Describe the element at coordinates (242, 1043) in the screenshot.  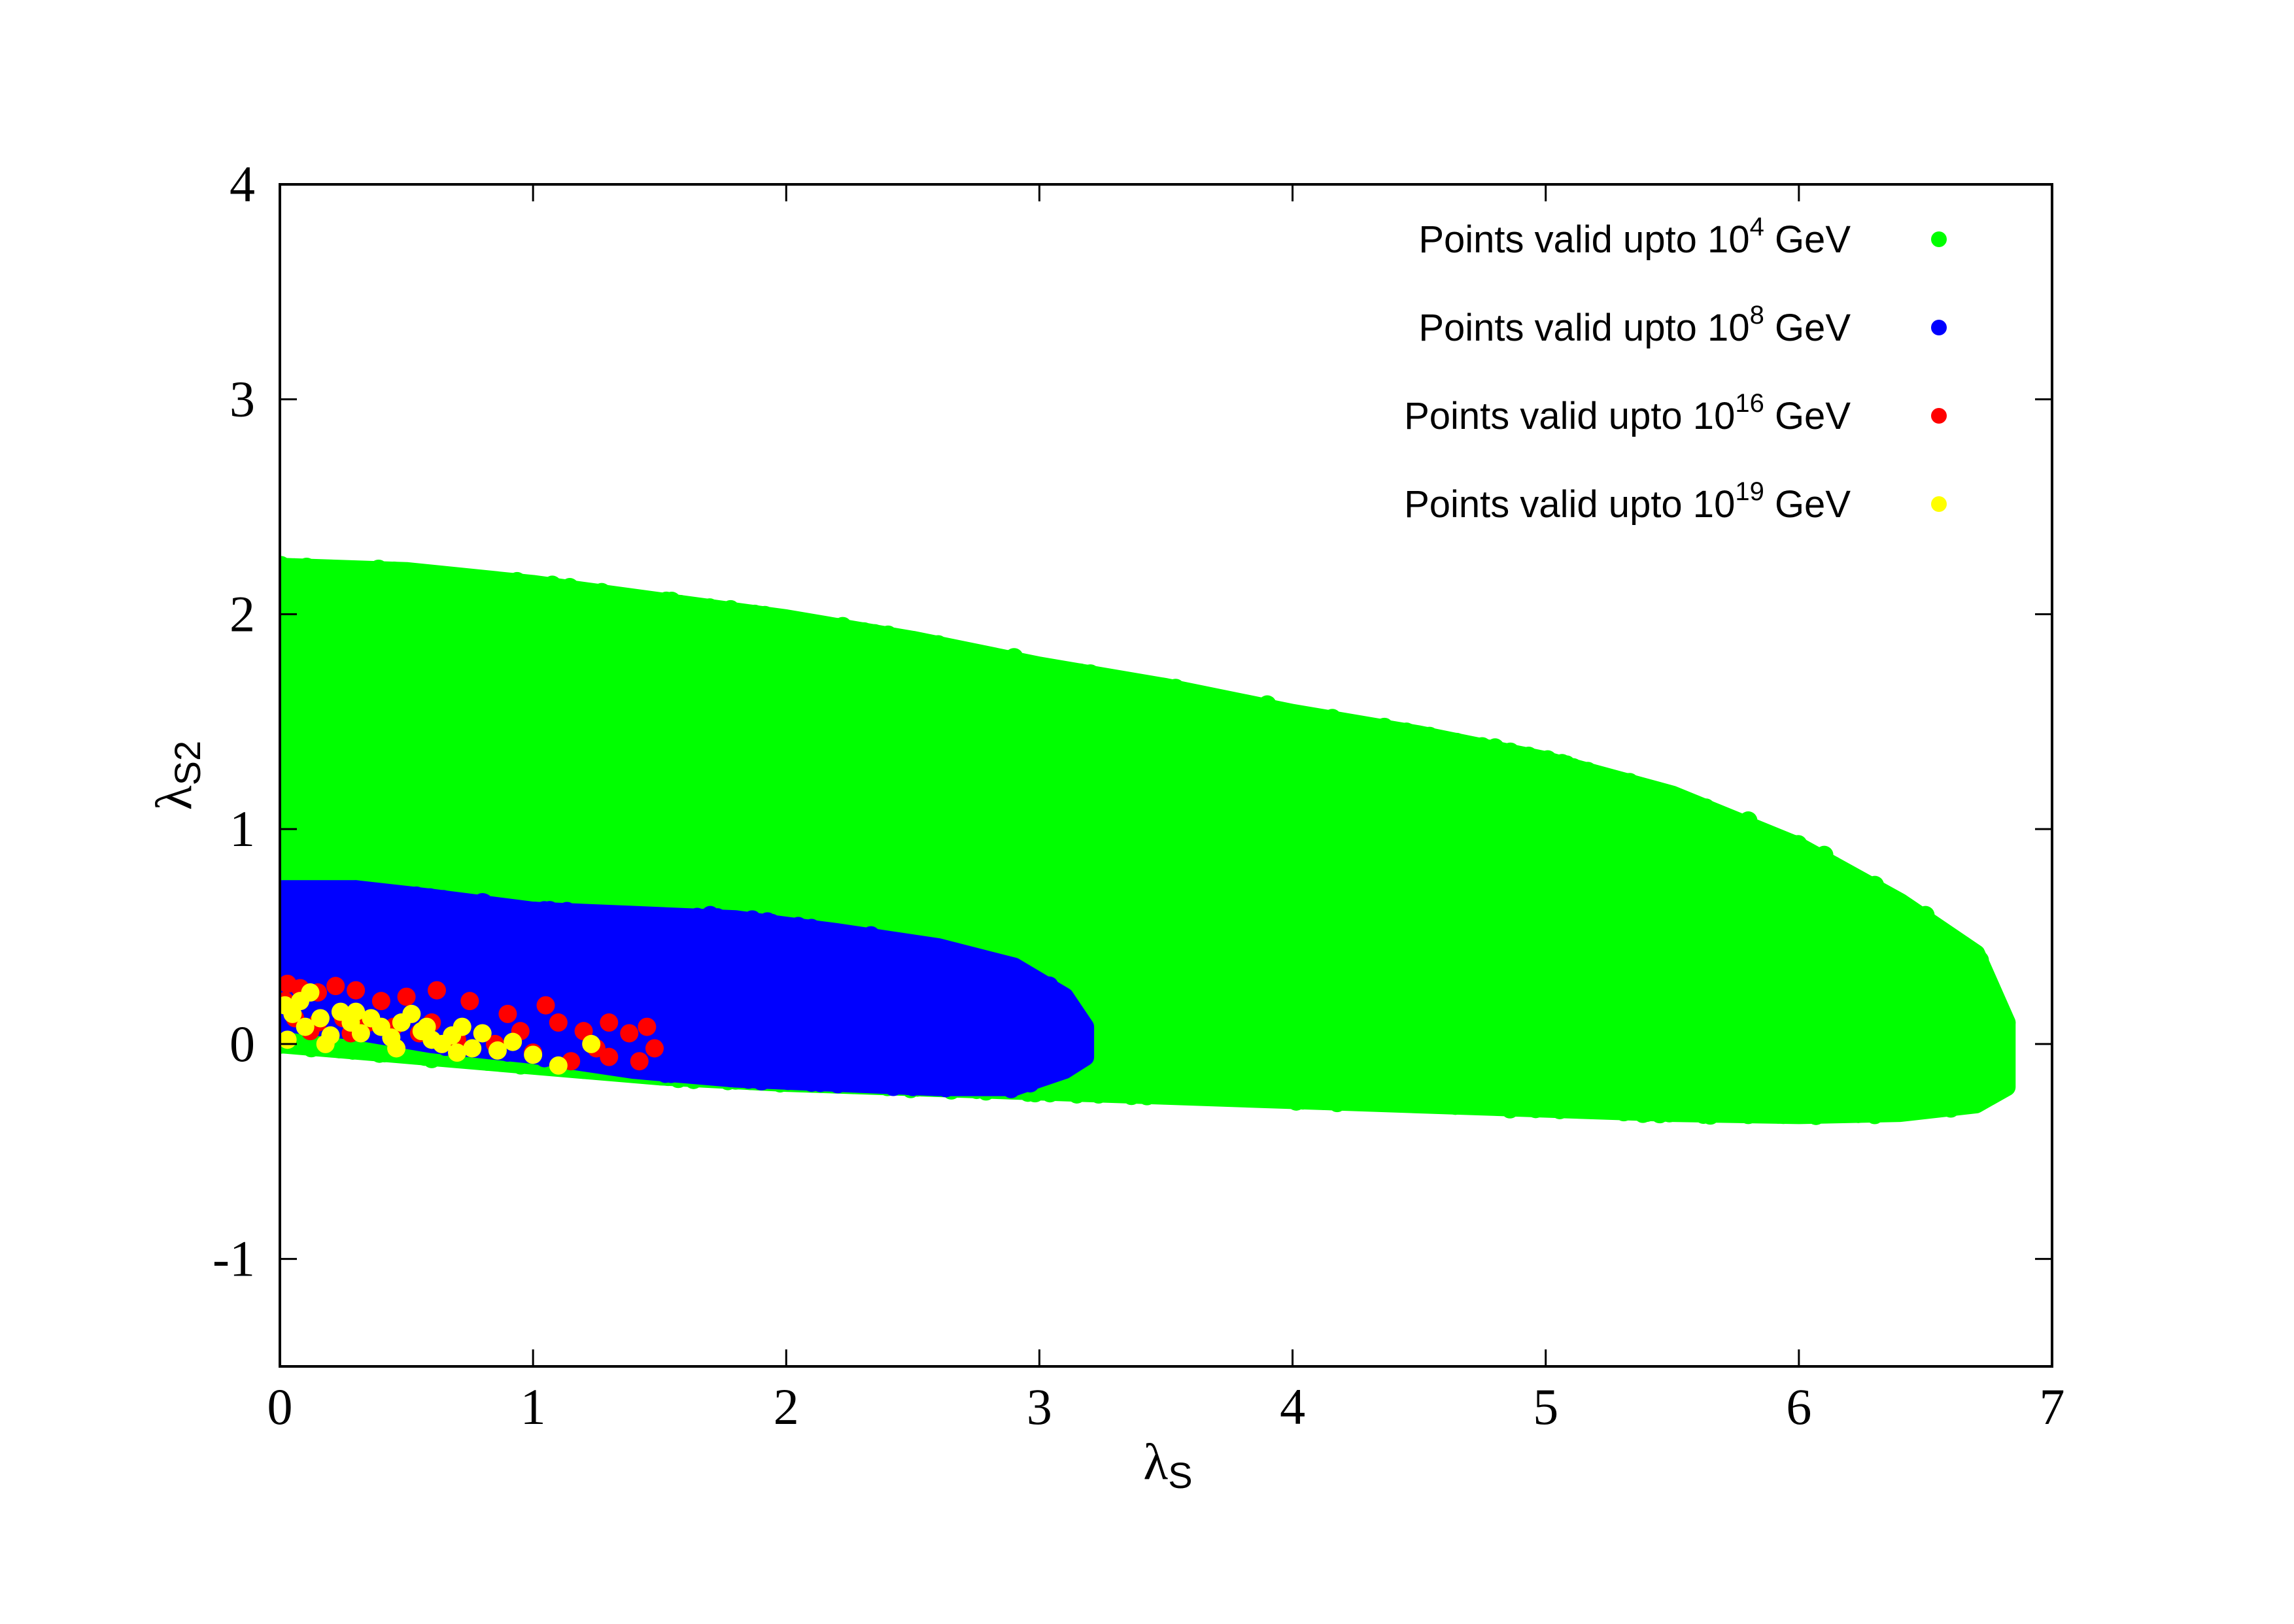
I see `y-tick-label: 0` at that location.